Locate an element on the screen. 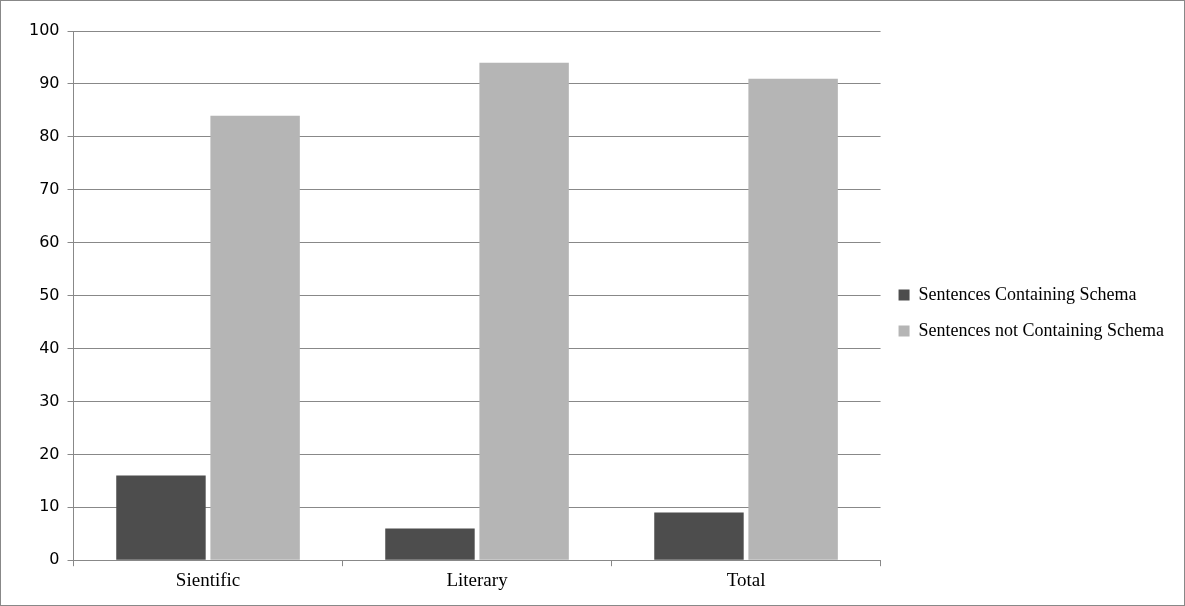 The image size is (1185, 606). y-tick-label: 40 is located at coordinates (49, 347).